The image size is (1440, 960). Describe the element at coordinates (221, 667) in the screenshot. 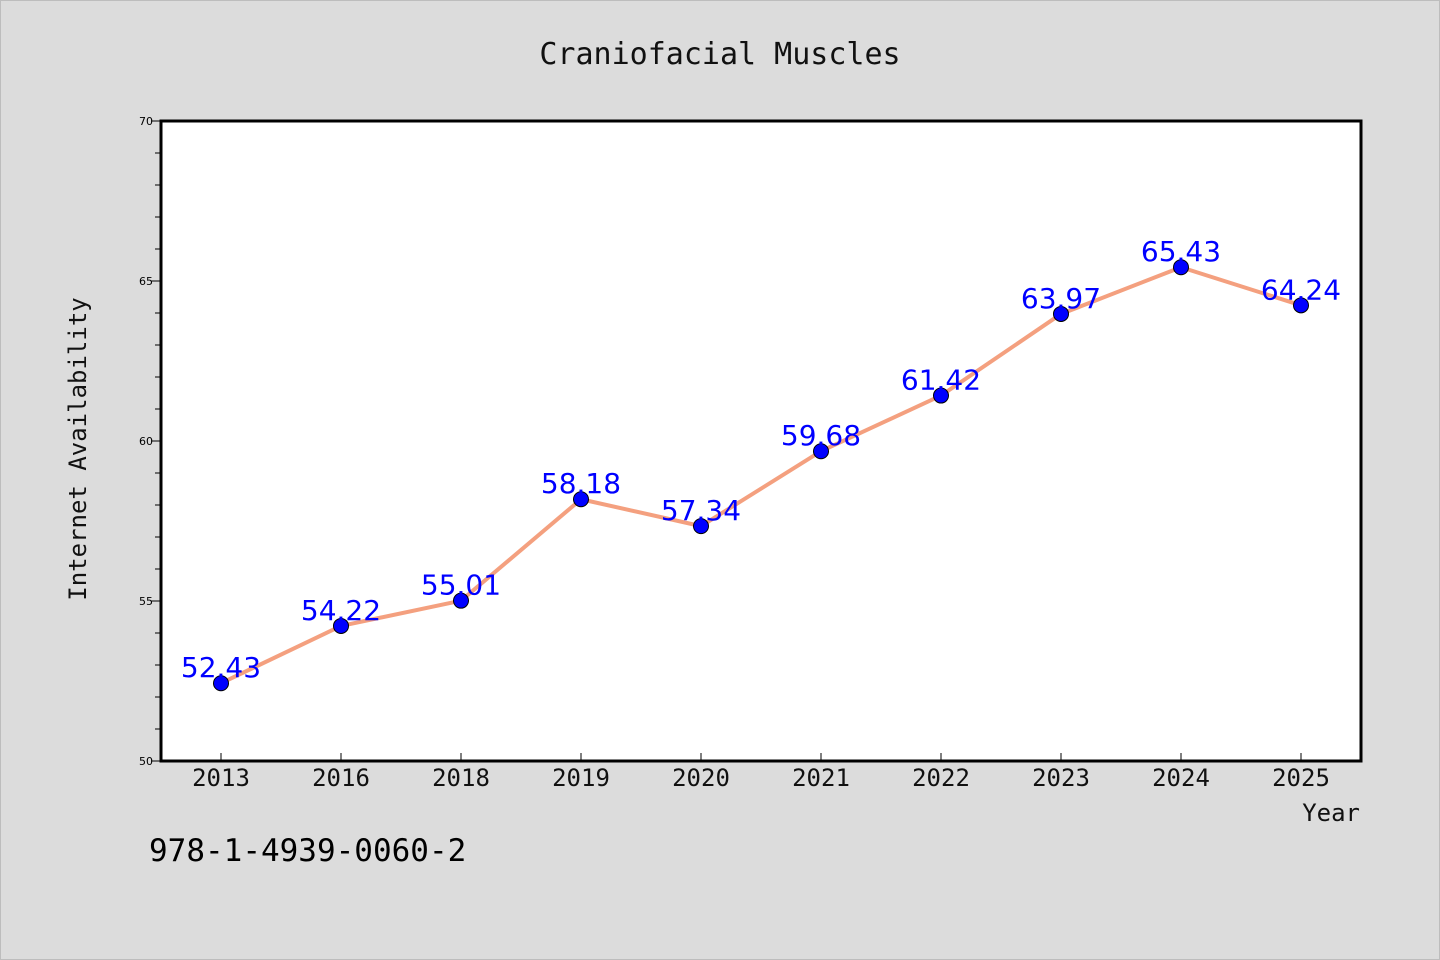

I see `data-label: 52.43` at that location.